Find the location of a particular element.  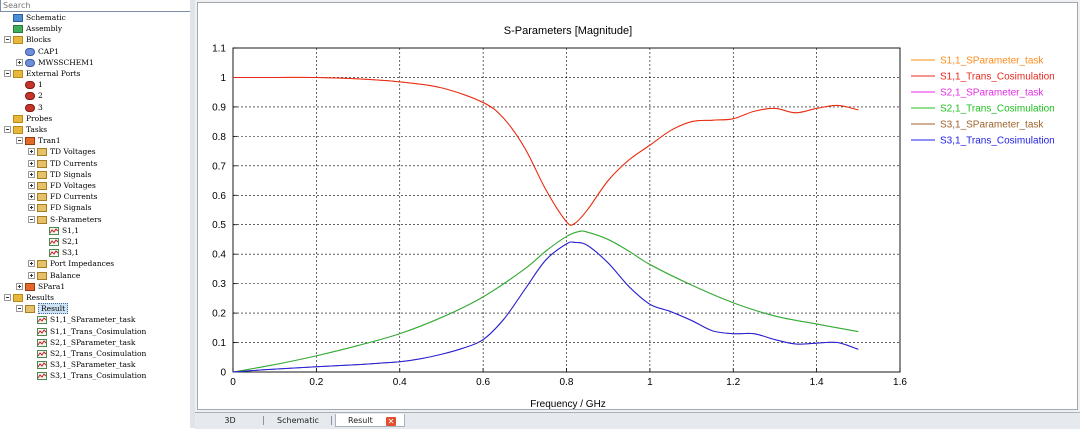

x-tick-label: 0.8 is located at coordinates (567, 382).